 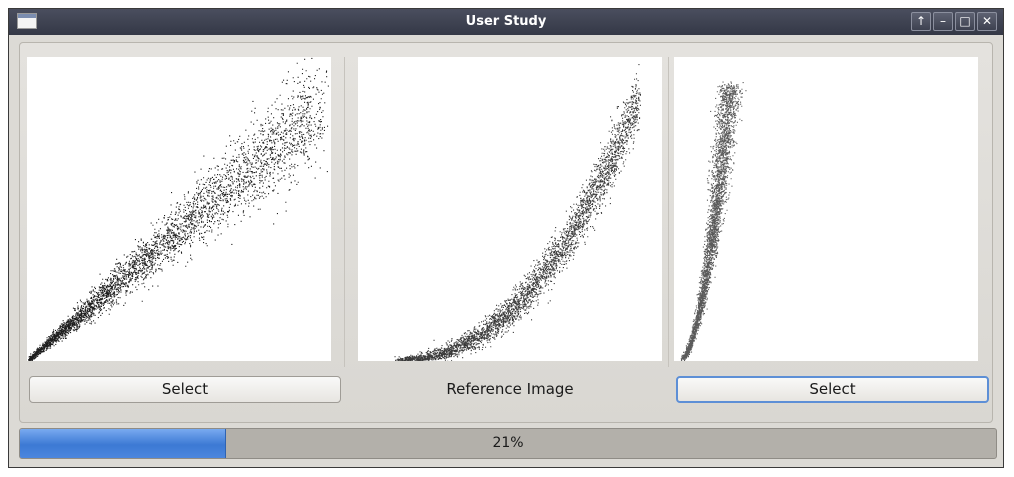 I want to click on progress-label: 21%, so click(x=508, y=443).